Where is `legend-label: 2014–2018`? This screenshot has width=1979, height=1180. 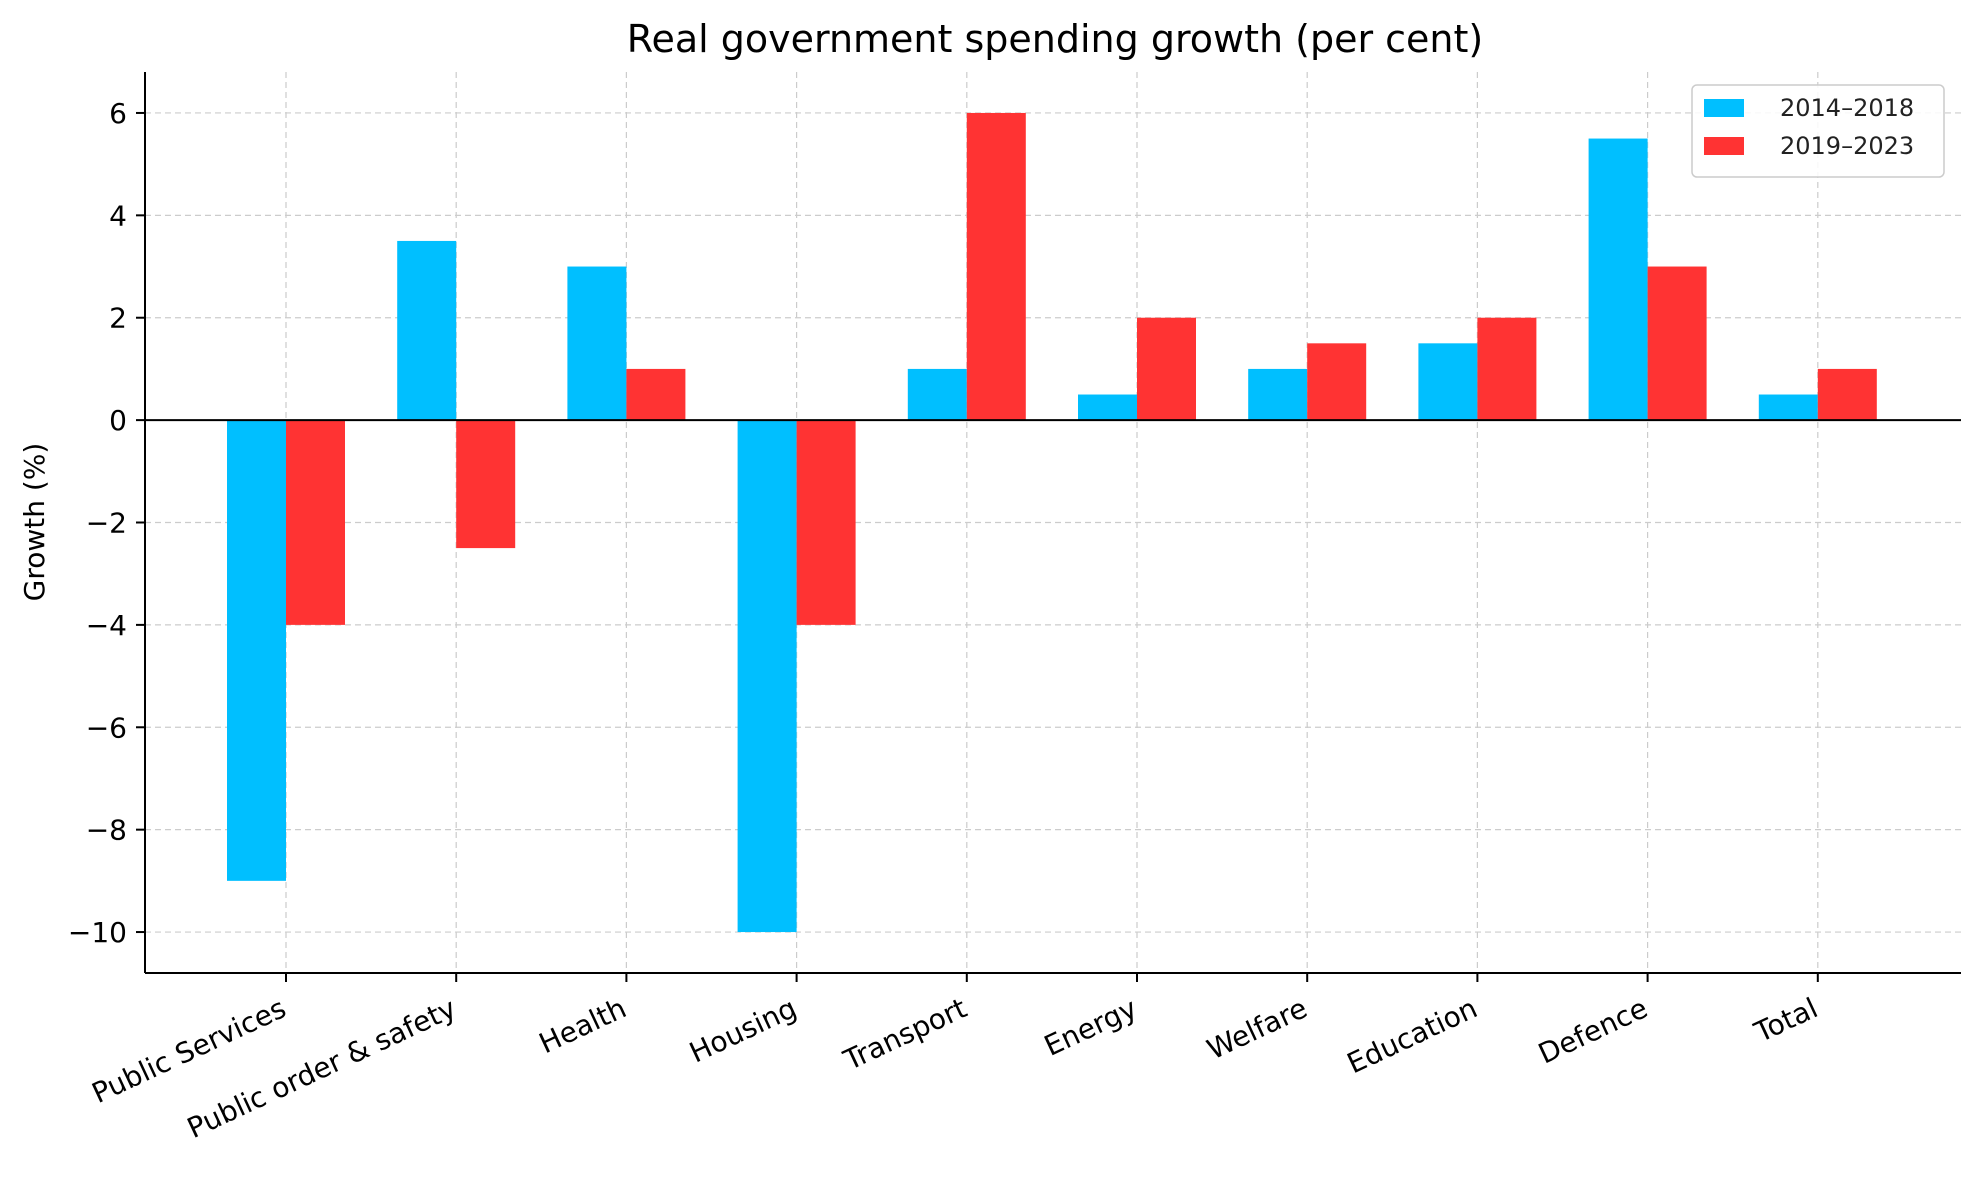 legend-label: 2014–2018 is located at coordinates (1847, 108).